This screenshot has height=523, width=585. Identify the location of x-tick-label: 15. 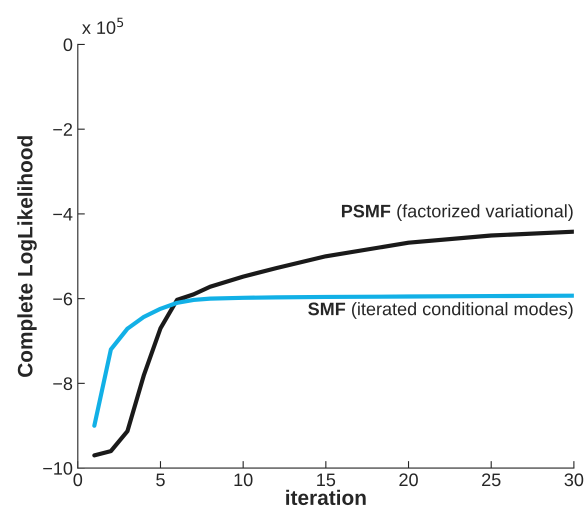
(326, 480).